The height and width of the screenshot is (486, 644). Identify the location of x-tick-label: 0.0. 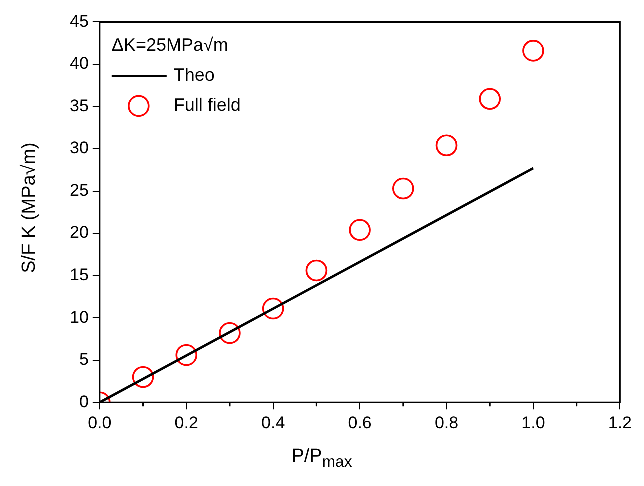
(100, 422).